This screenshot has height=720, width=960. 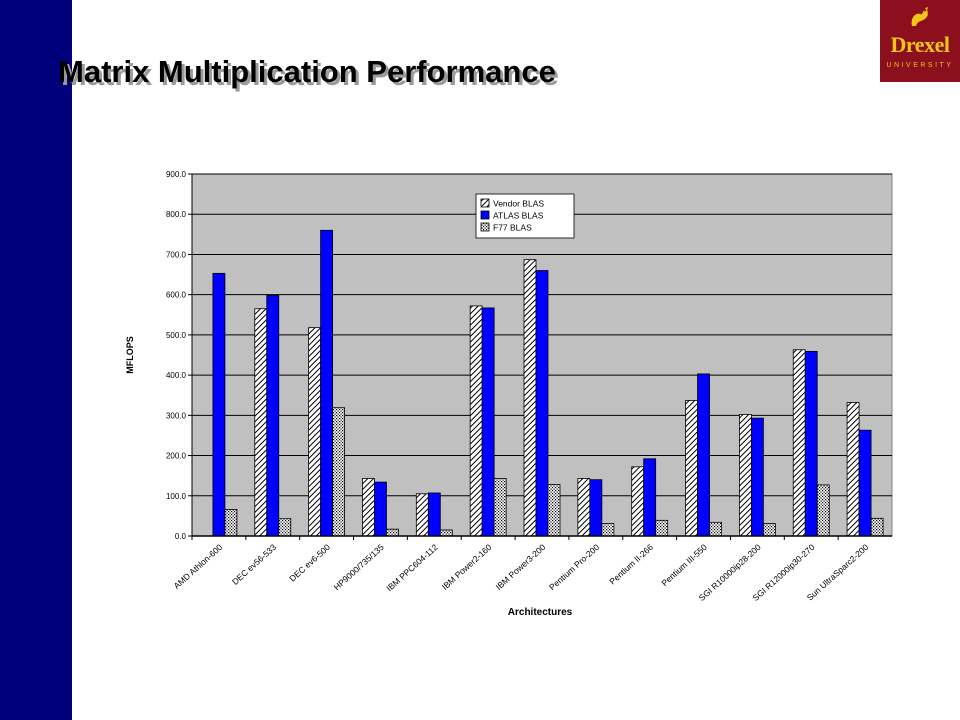 I want to click on x-tick-label: HP9000/735/135, so click(x=359, y=567).